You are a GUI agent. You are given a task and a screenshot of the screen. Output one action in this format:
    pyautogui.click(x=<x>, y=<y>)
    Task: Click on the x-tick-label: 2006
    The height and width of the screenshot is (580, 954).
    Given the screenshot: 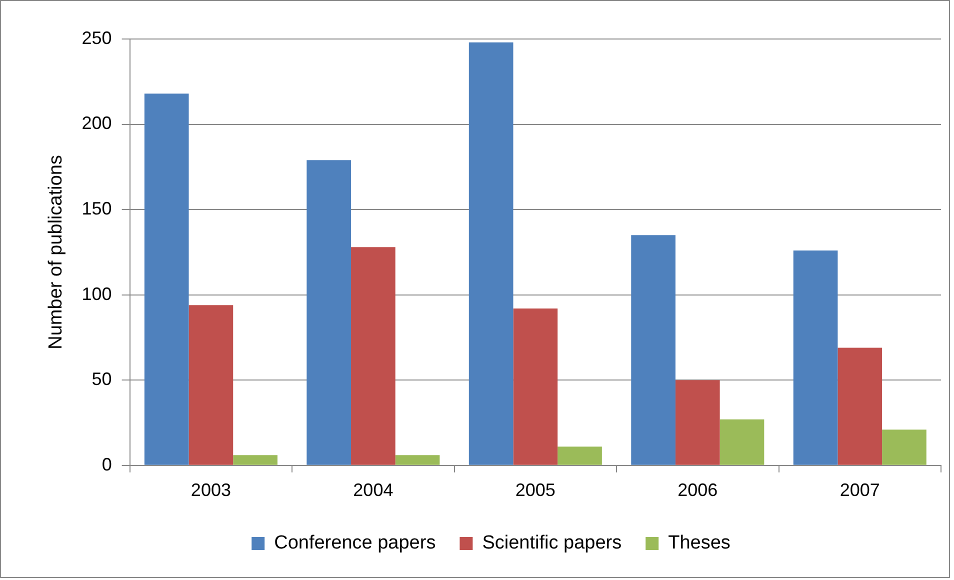 What is the action you would take?
    pyautogui.click(x=698, y=490)
    